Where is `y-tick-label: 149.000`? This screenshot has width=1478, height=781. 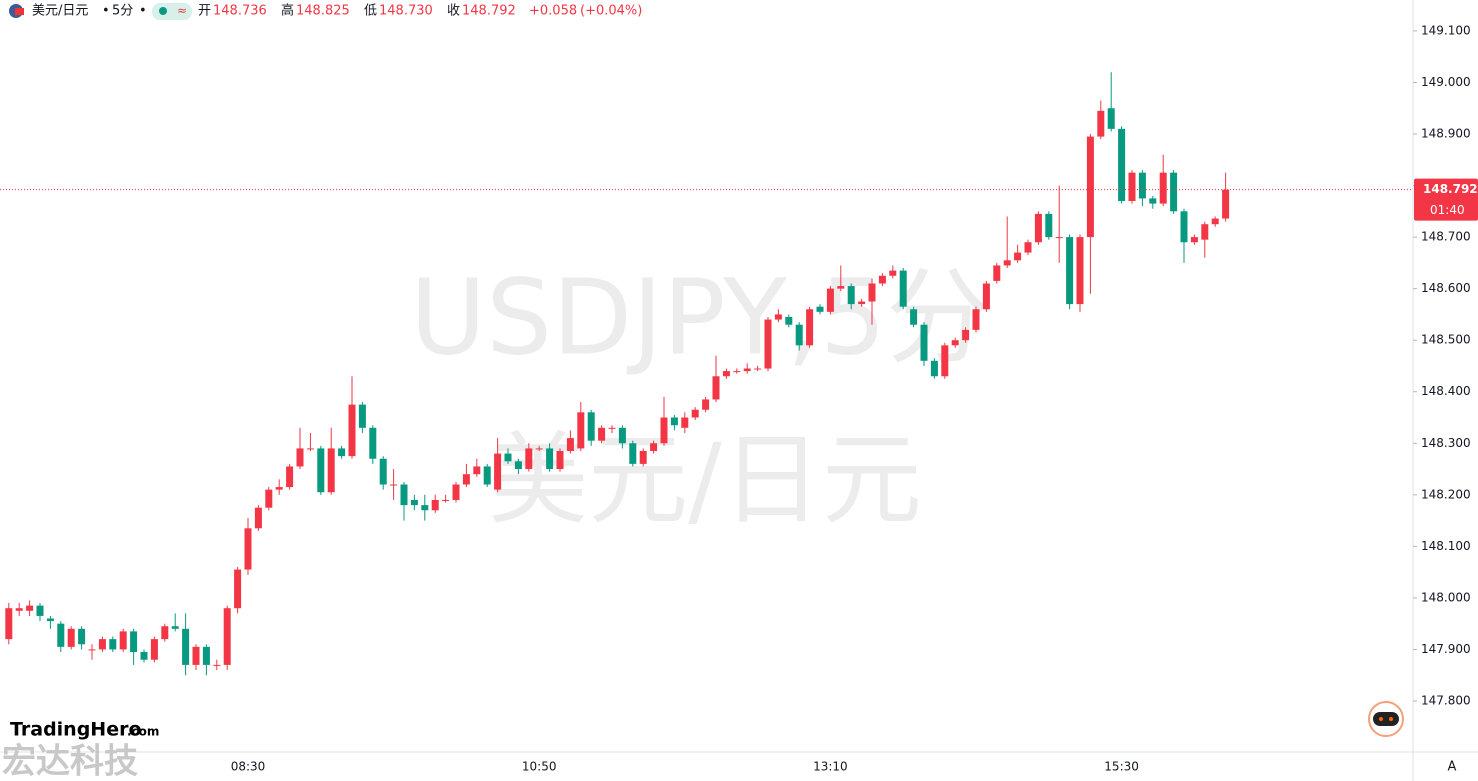
y-tick-label: 149.000 is located at coordinates (1446, 82).